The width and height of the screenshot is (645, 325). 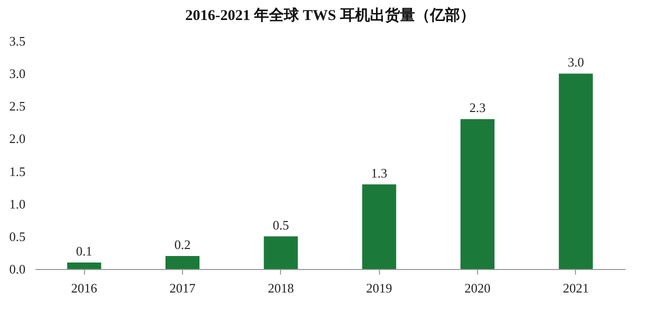 What do you see at coordinates (576, 62) in the screenshot?
I see `data-label: 3.0` at bounding box center [576, 62].